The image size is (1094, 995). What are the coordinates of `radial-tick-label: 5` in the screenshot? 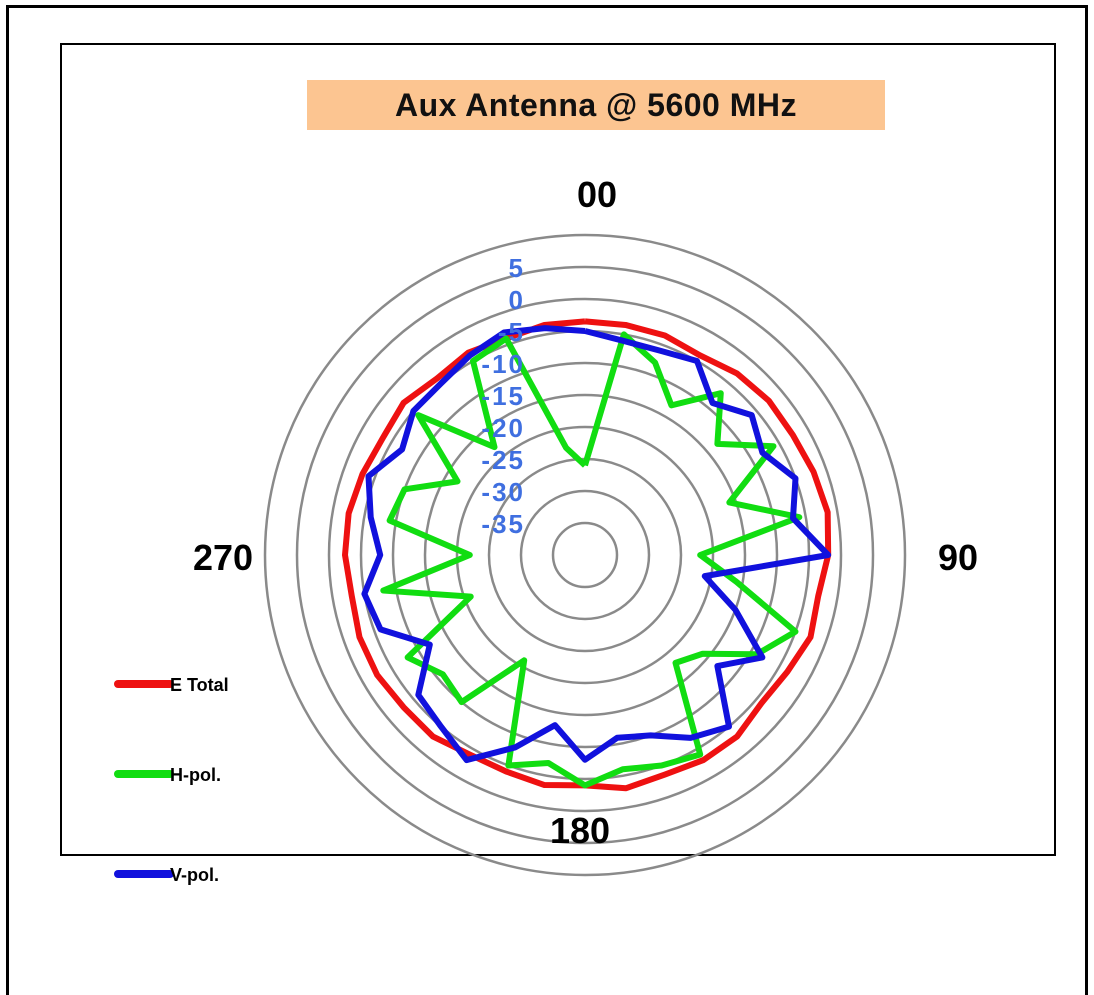 It's located at (517, 268).